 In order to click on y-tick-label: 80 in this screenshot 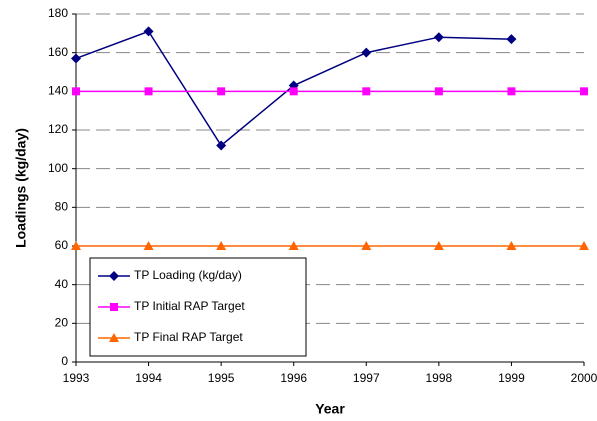, I will do `click(62, 207)`.